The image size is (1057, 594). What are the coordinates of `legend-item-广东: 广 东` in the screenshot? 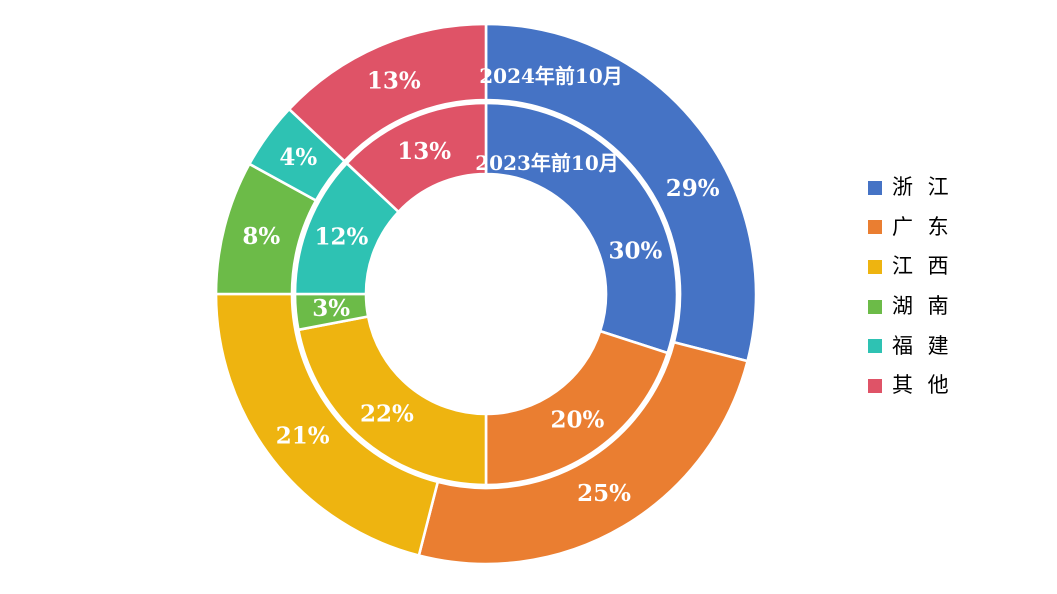 It's located at (908, 228).